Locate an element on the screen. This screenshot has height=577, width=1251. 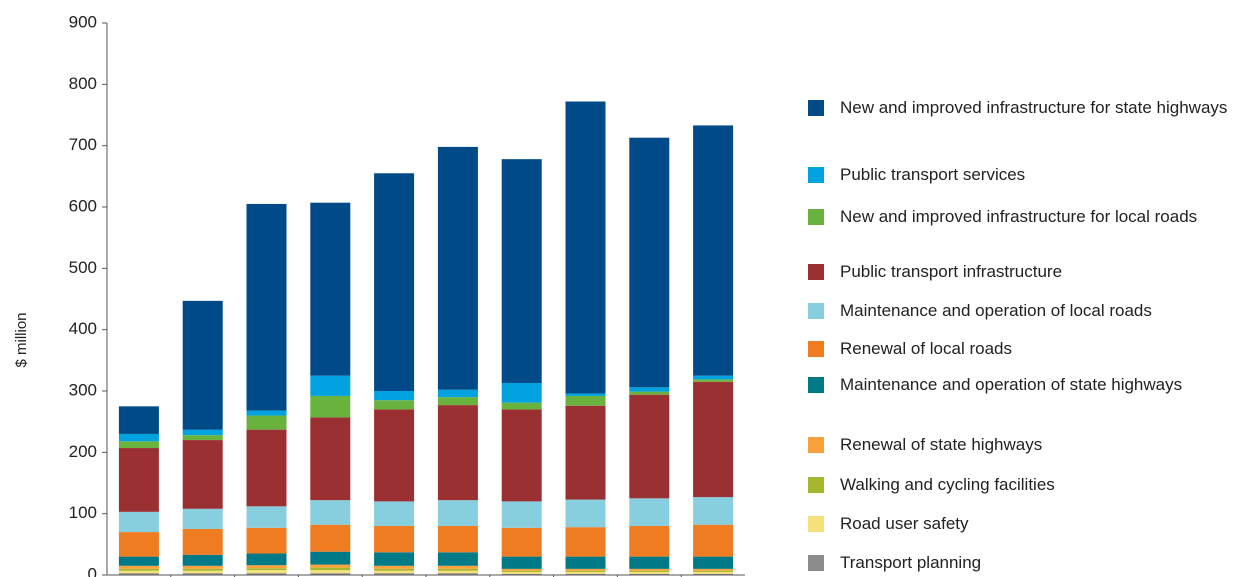
legend-label: Renewal of state highways is located at coordinates (941, 444).